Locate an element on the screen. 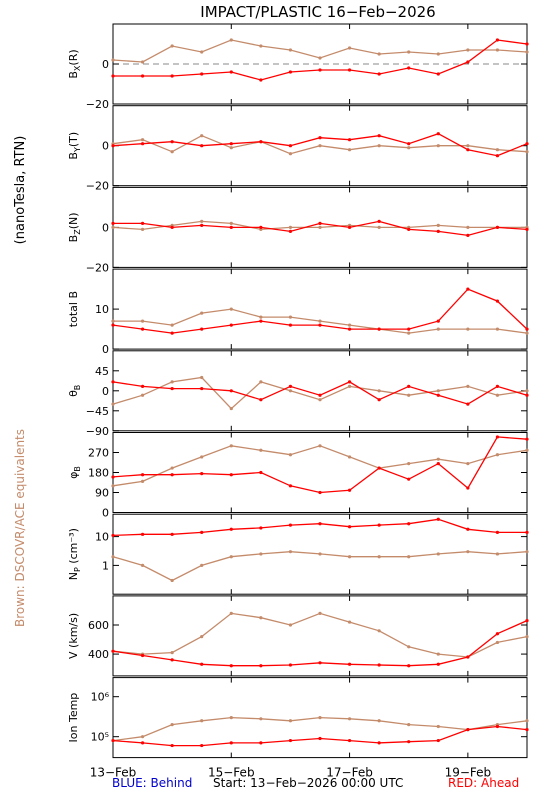 This screenshot has height=800, width=550. x-tick-label: 17−Feb is located at coordinates (349, 773).